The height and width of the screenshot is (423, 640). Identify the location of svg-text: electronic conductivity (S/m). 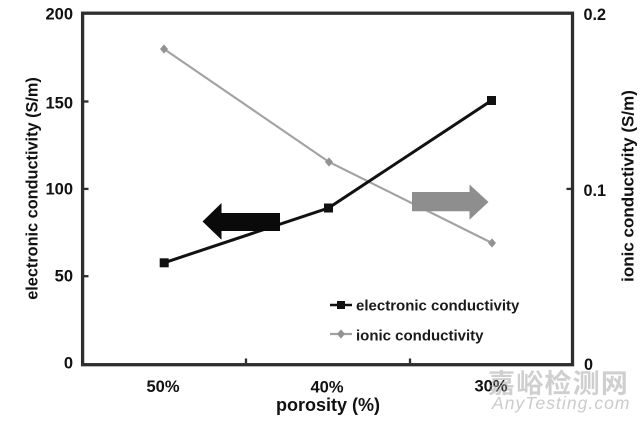
(33, 188).